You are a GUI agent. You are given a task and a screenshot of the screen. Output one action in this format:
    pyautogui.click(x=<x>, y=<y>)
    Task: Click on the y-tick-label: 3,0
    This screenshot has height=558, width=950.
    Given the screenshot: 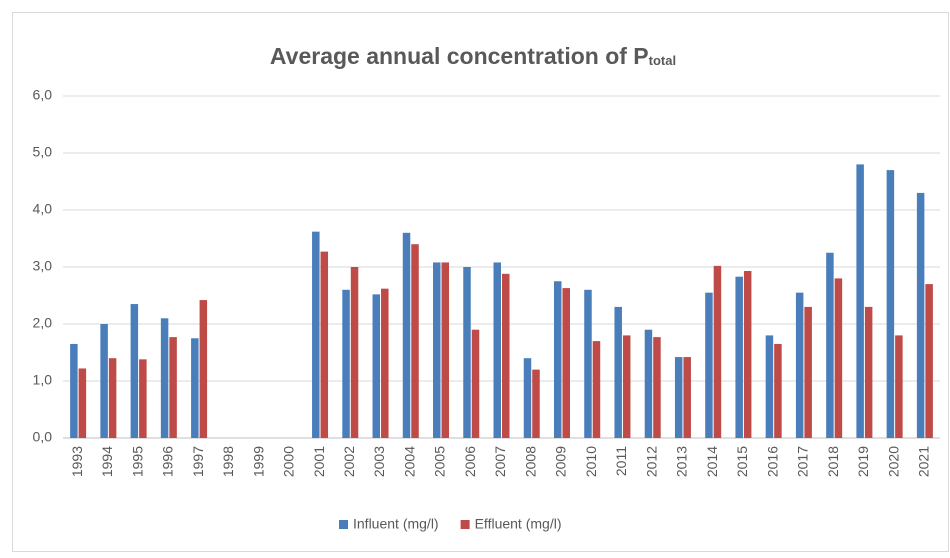 What is the action you would take?
    pyautogui.click(x=43, y=266)
    